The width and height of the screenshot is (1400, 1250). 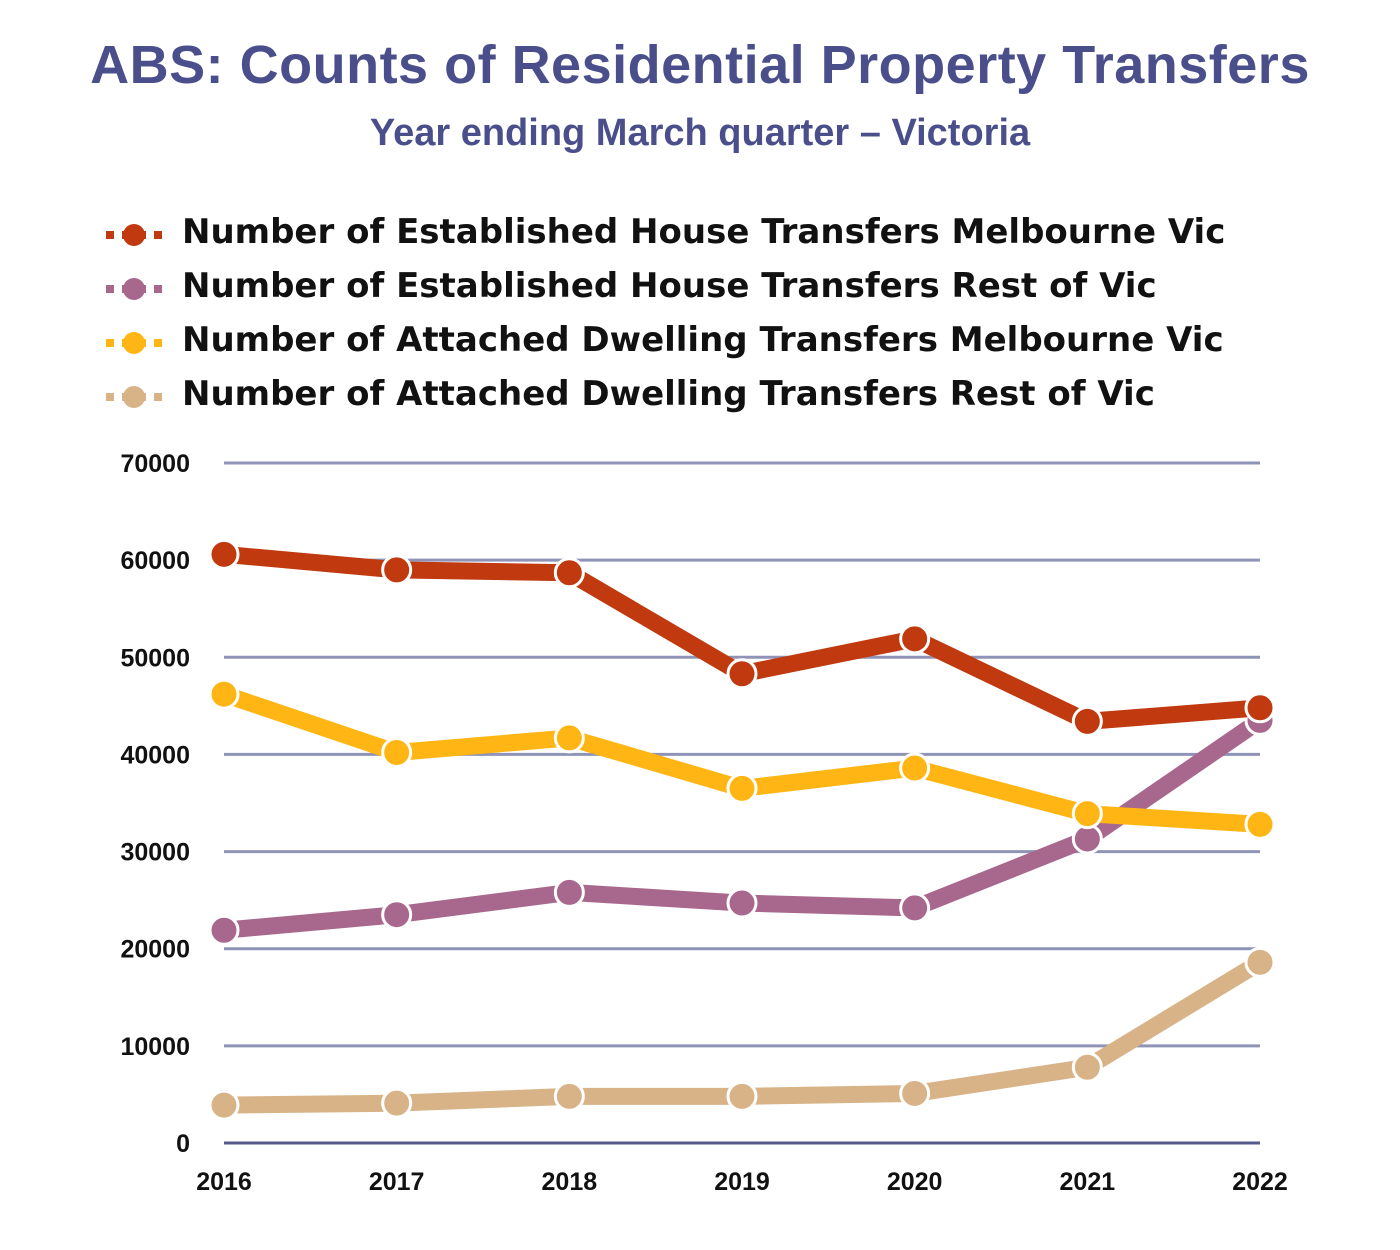 I want to click on y-tick-label: 10000, so click(x=155, y=1047).